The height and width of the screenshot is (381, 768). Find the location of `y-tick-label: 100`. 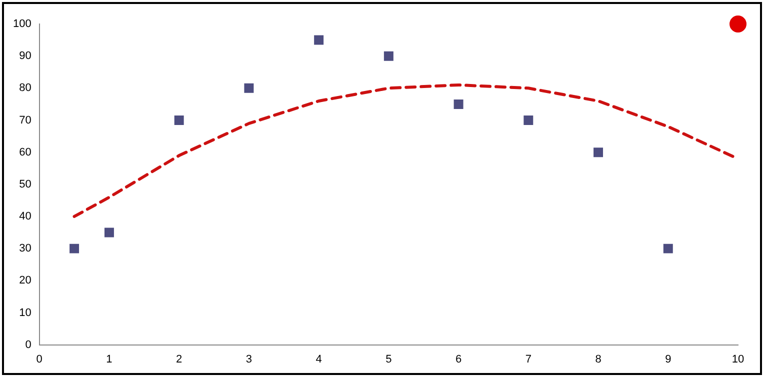

y-tick-label: 100 is located at coordinates (22, 24).